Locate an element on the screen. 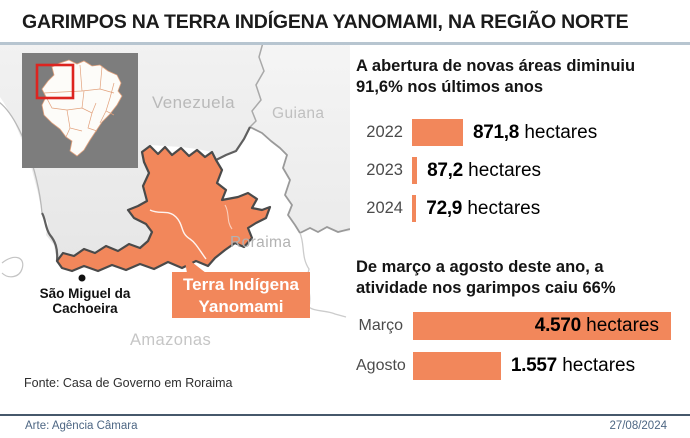 This screenshot has height=438, width=690. publication-date: 27/08/2024 is located at coordinates (638, 426).